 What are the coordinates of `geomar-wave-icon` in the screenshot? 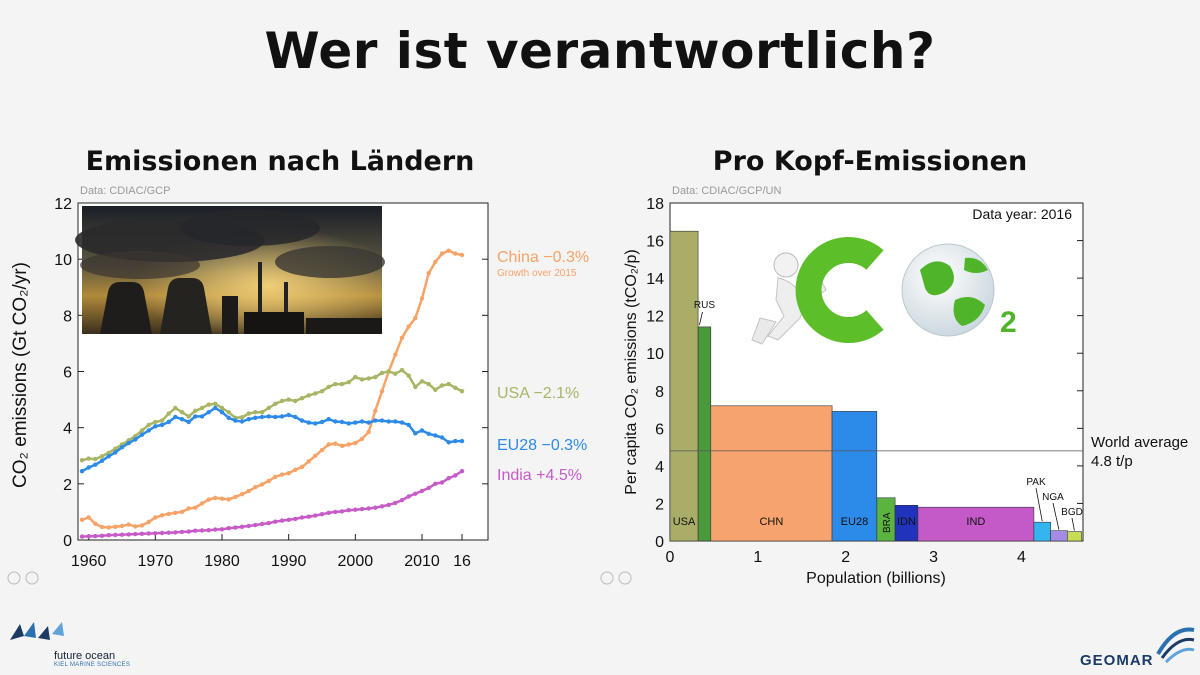 It's located at (1175, 645).